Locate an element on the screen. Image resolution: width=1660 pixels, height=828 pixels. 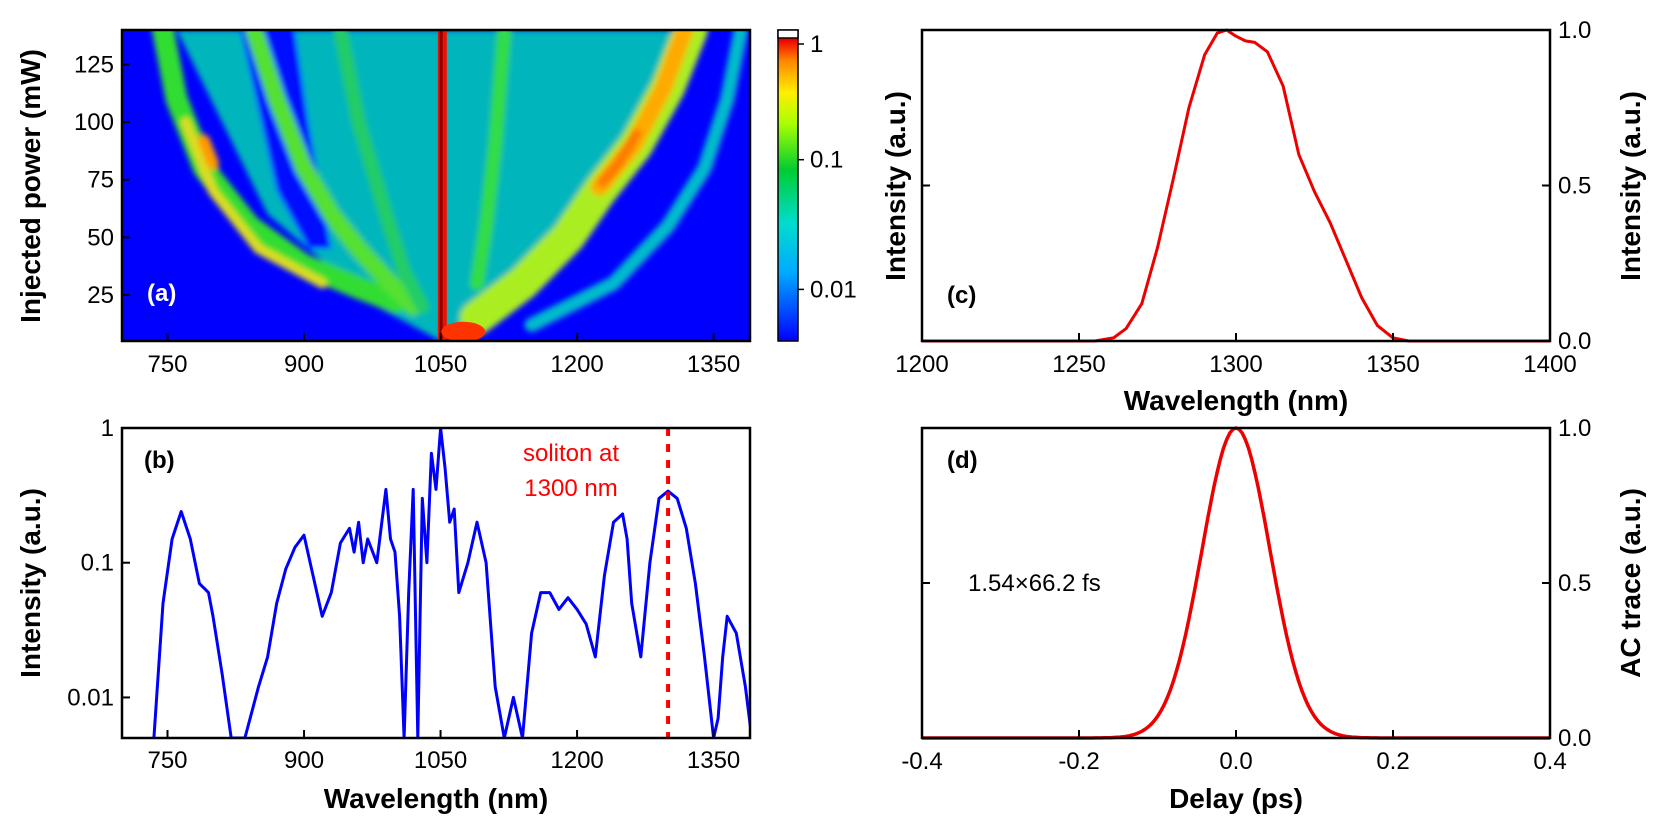
b-ytick-label: 1 is located at coordinates (107, 428).